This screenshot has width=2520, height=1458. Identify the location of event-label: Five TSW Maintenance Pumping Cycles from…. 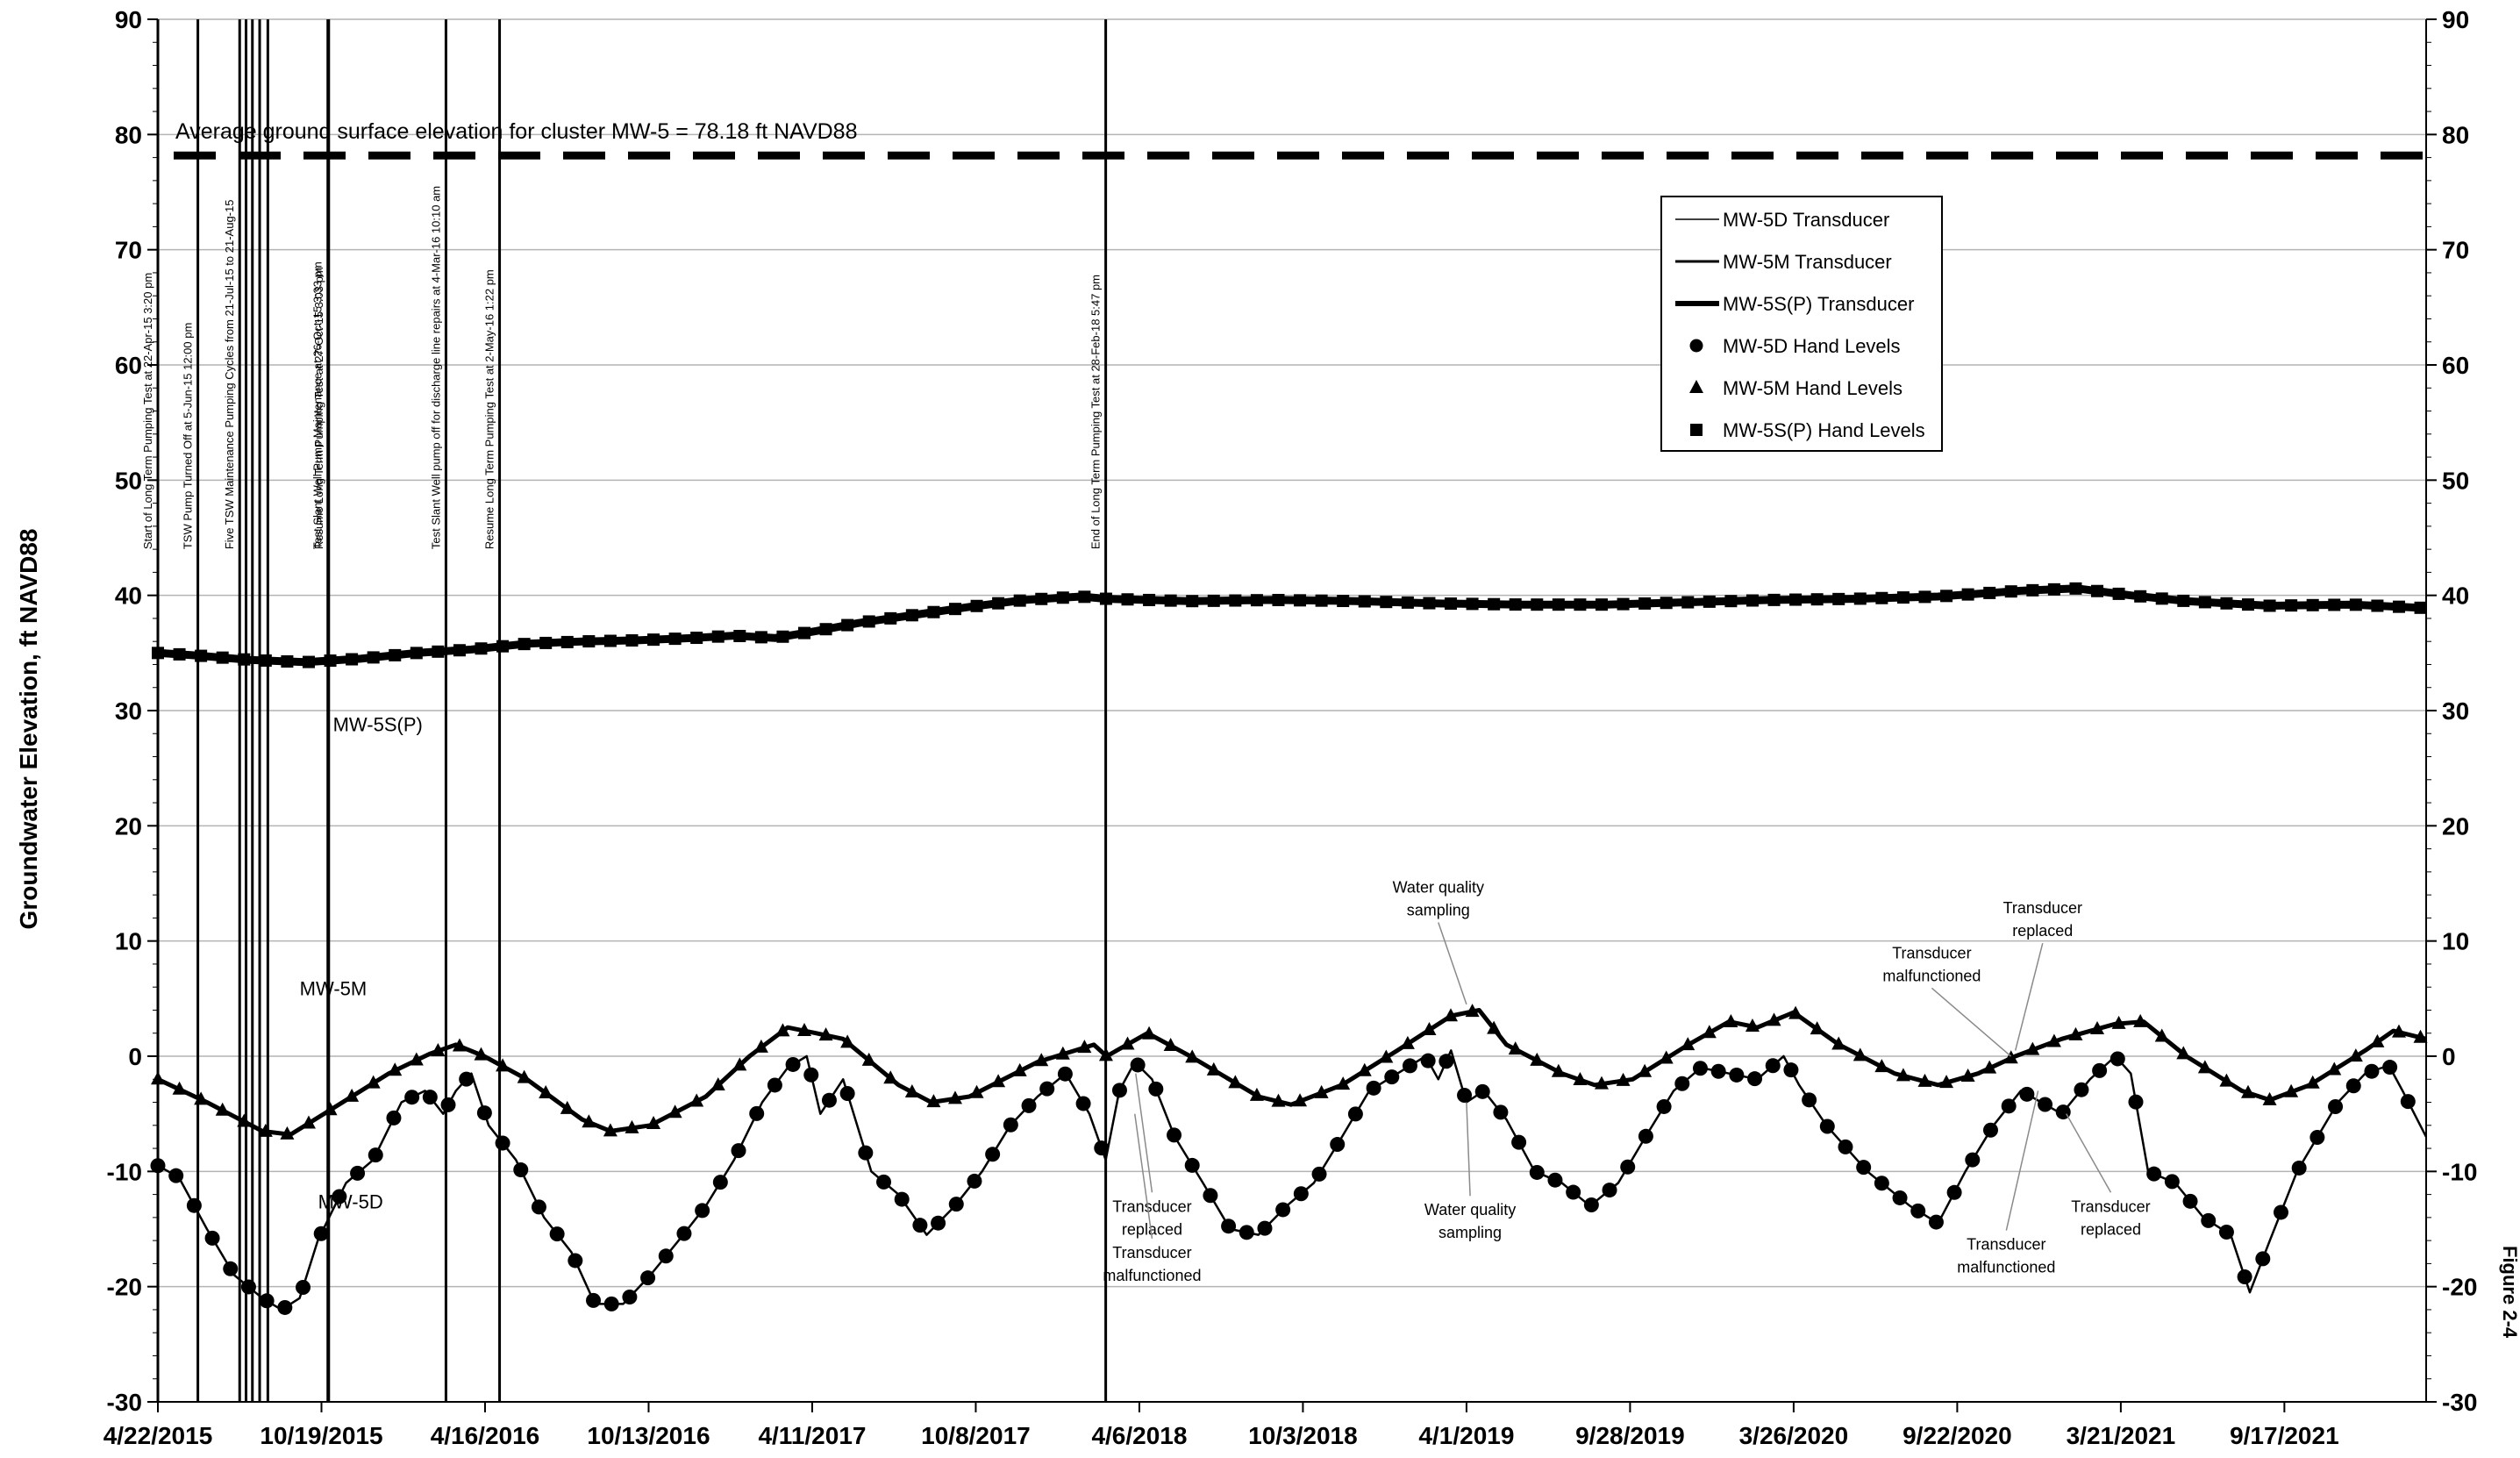
(229, 375).